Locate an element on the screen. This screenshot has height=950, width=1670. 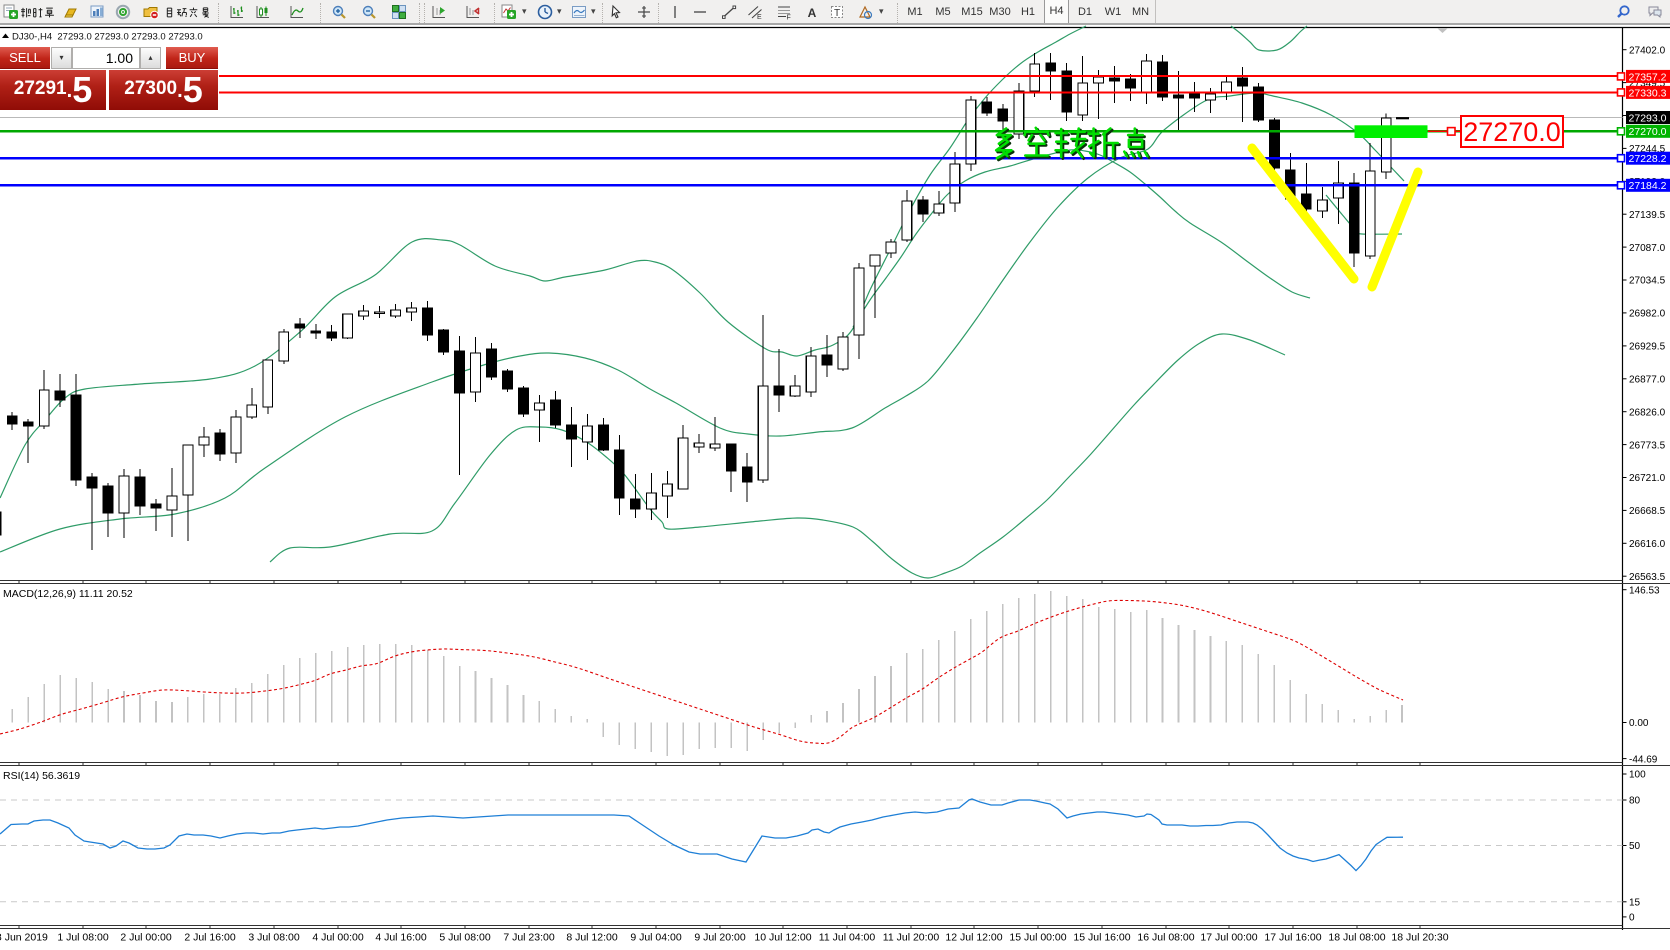
svg-text: 11 Jul 04:00 is located at coordinates (847, 938).